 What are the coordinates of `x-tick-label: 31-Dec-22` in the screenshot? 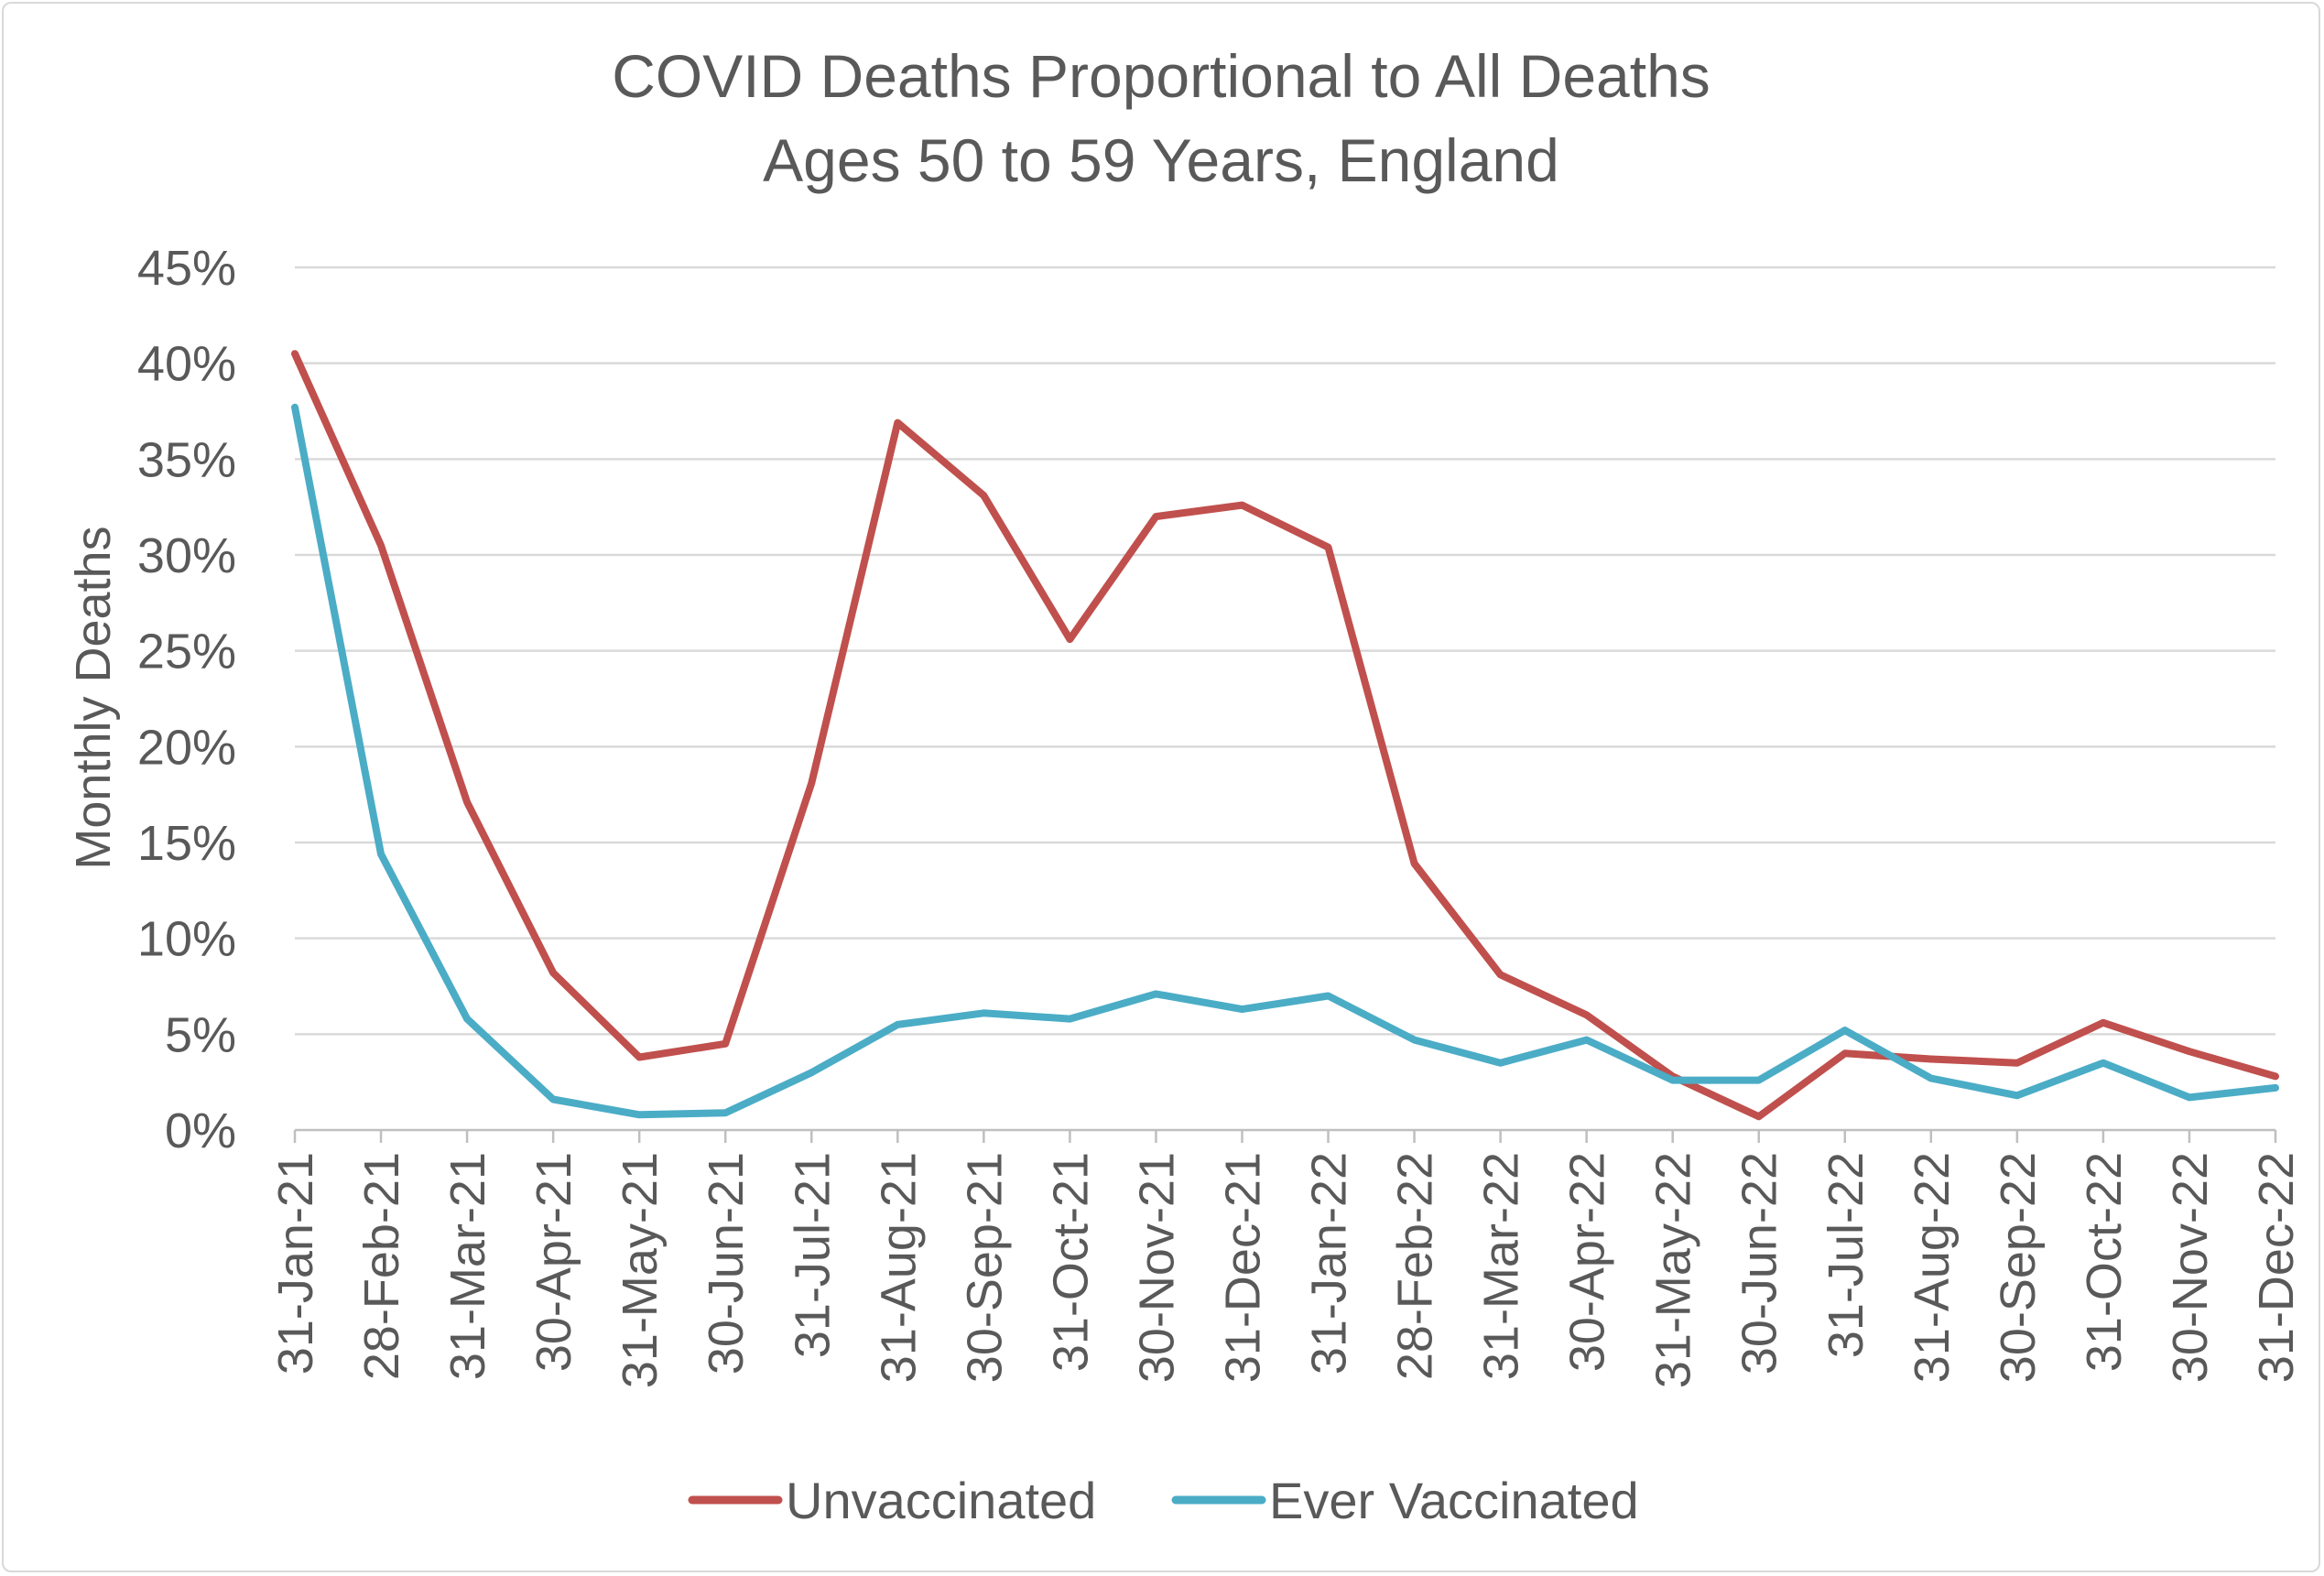 It's located at (2276, 1267).